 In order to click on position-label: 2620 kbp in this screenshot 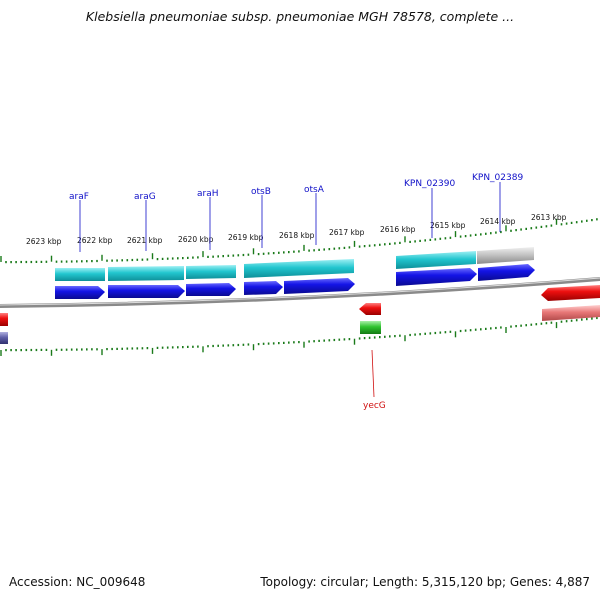, I will do `click(196, 239)`.